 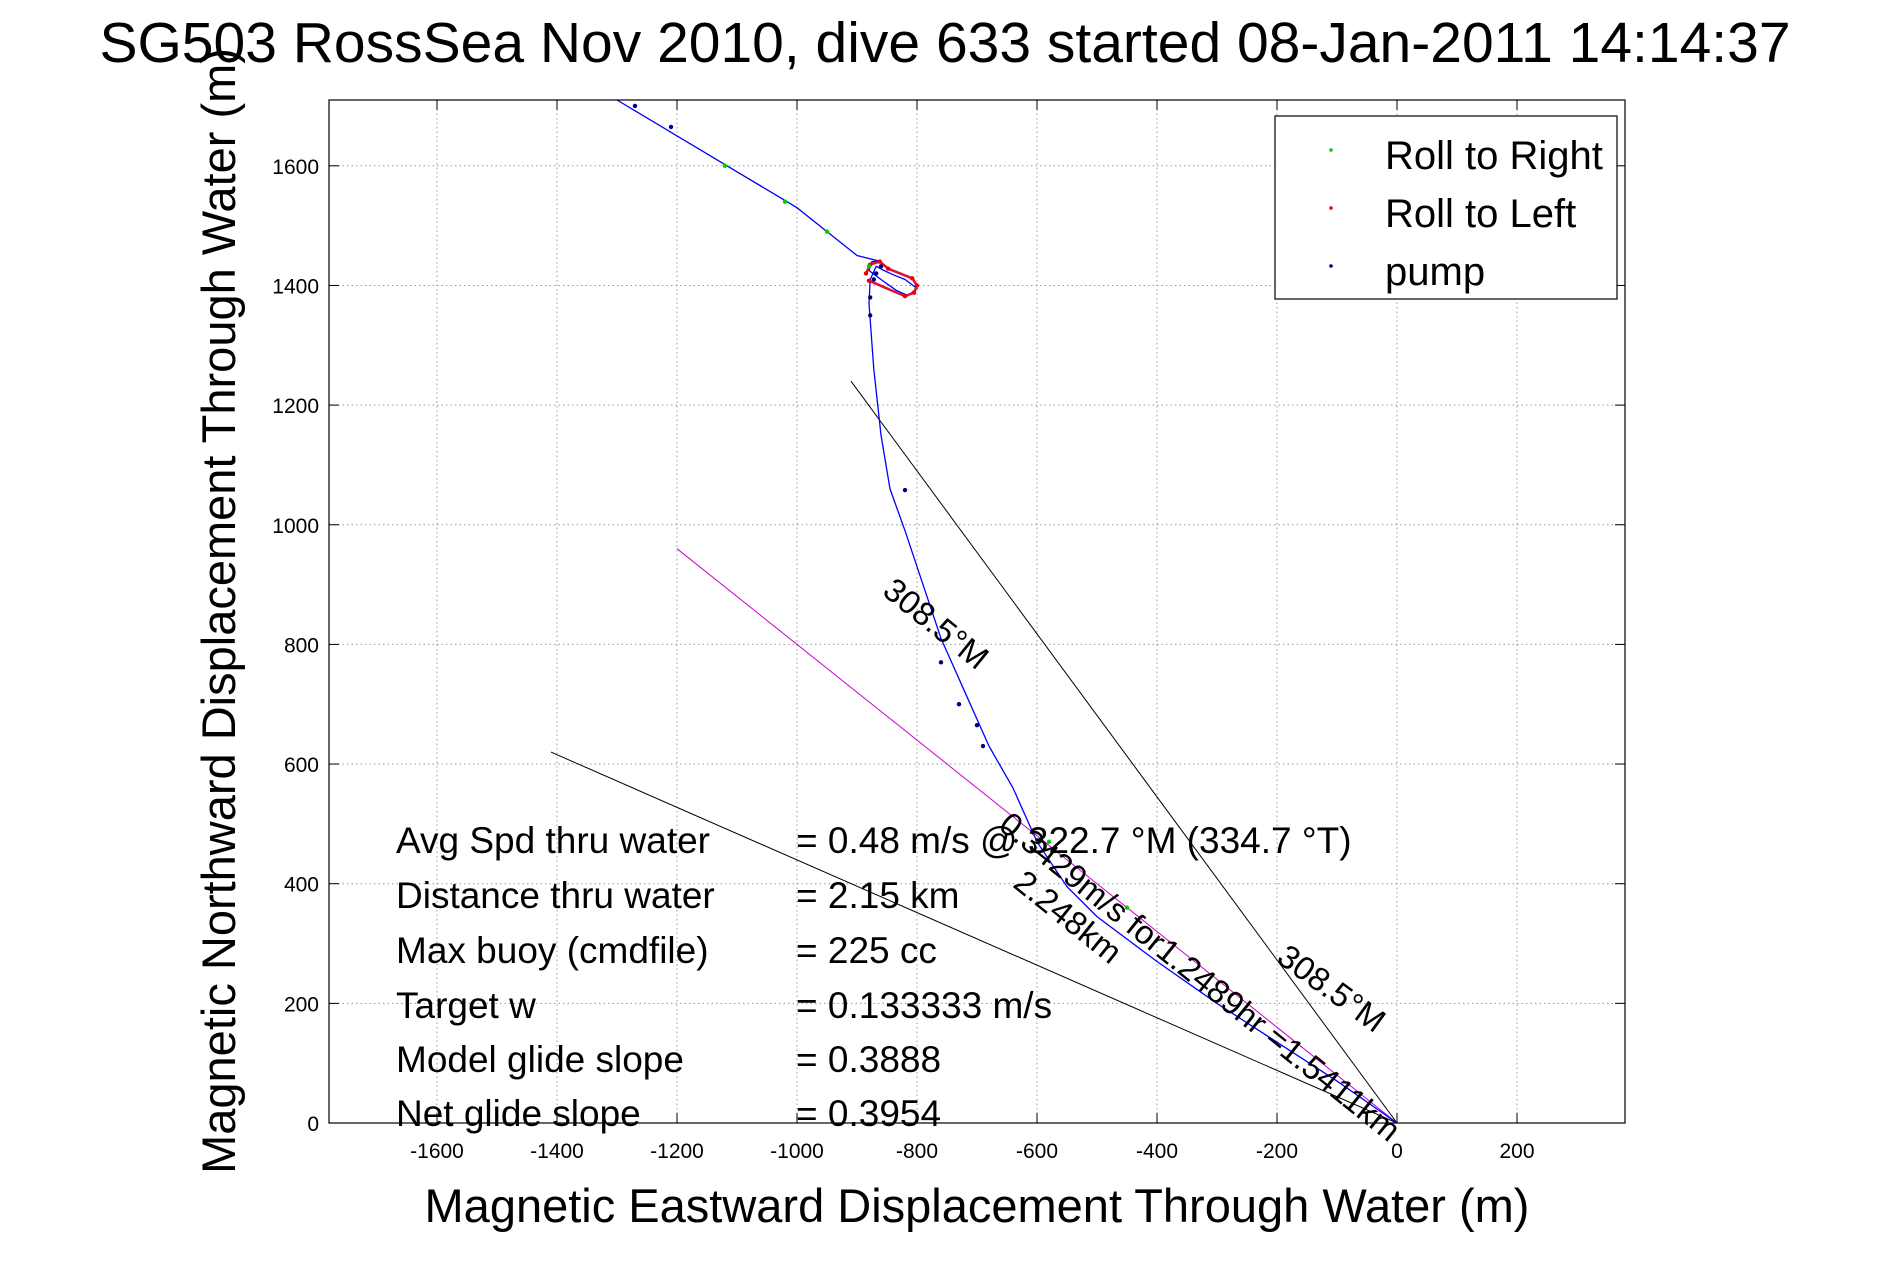 I want to click on x-tick-label: -1000, so click(x=797, y=1151).